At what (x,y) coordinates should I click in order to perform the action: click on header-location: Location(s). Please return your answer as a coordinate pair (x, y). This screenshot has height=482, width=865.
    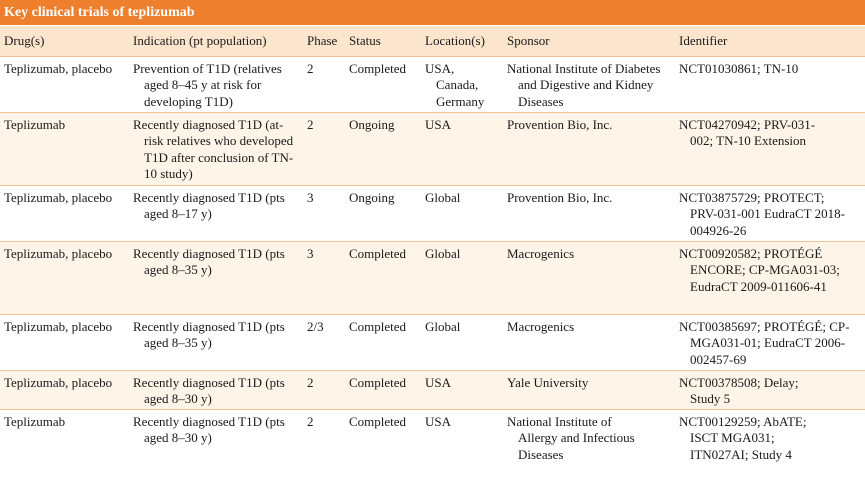
    Looking at the image, I should click on (455, 40).